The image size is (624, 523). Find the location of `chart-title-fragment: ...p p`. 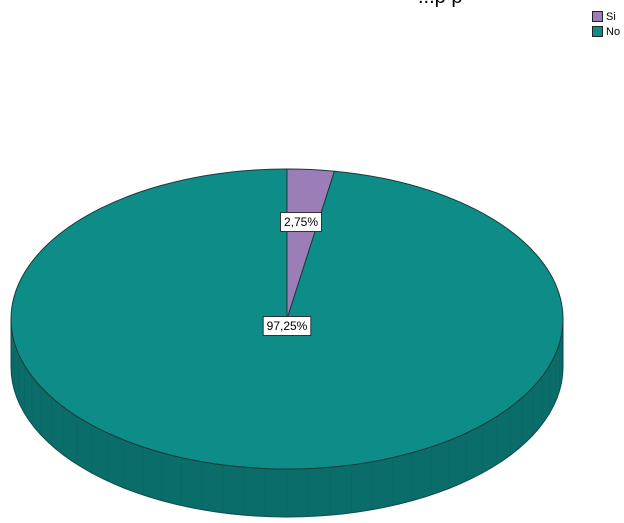

chart-title-fragment: ...p p is located at coordinates (440, 4).